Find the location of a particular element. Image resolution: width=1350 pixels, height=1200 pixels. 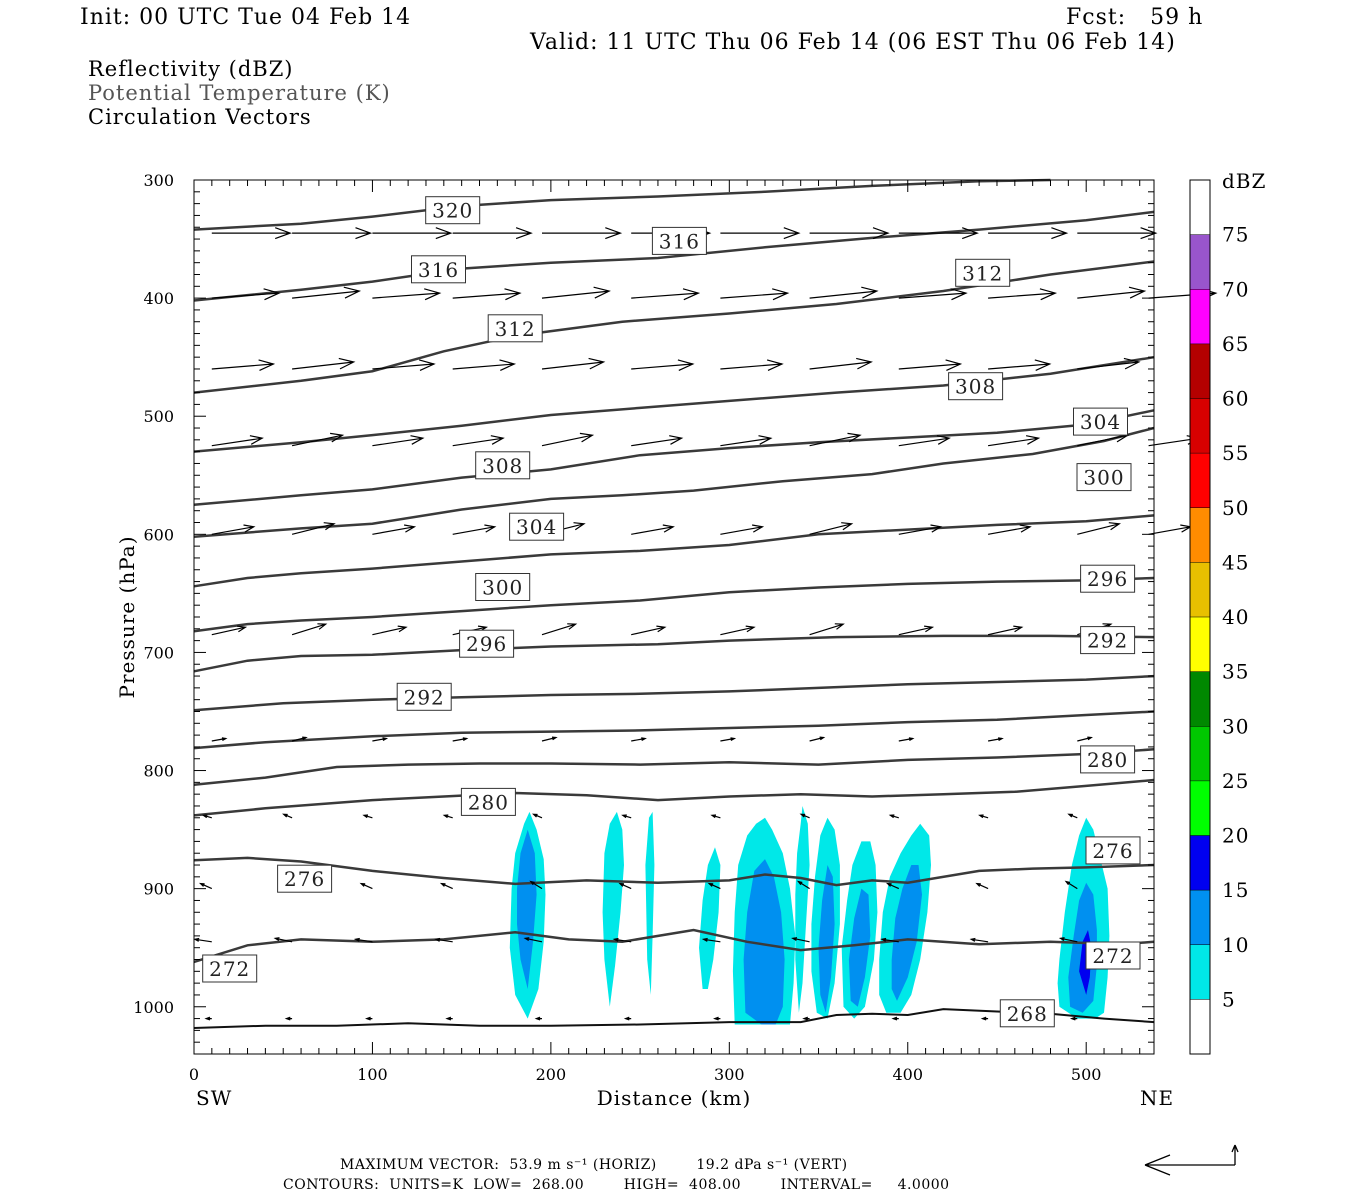

colorbar-label-60: 60 is located at coordinates (1235, 399).